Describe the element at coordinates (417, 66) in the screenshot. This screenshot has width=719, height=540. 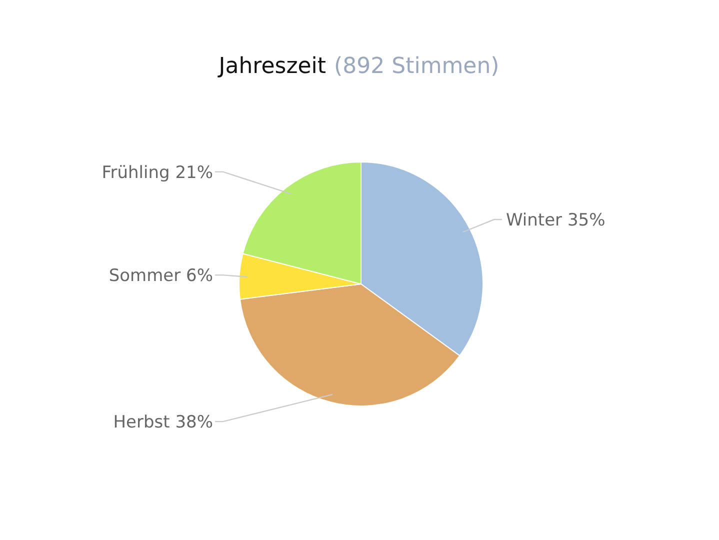
I see `chart-subtitle: (892 Stimmen)` at that location.